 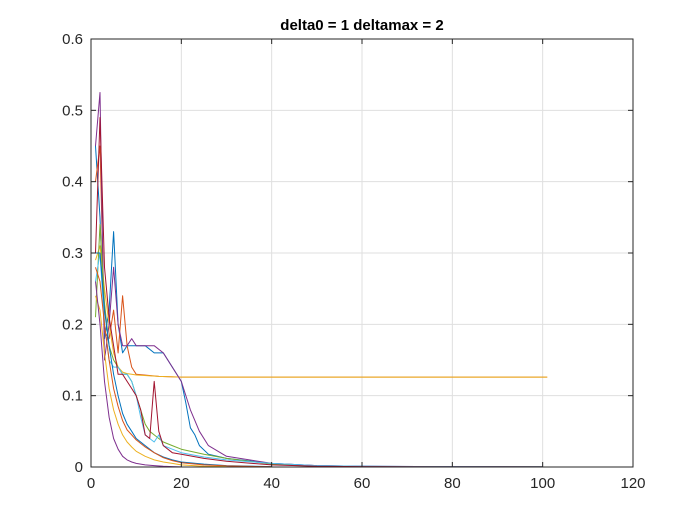 I want to click on y-tick-label: 0.5, so click(x=72, y=110).